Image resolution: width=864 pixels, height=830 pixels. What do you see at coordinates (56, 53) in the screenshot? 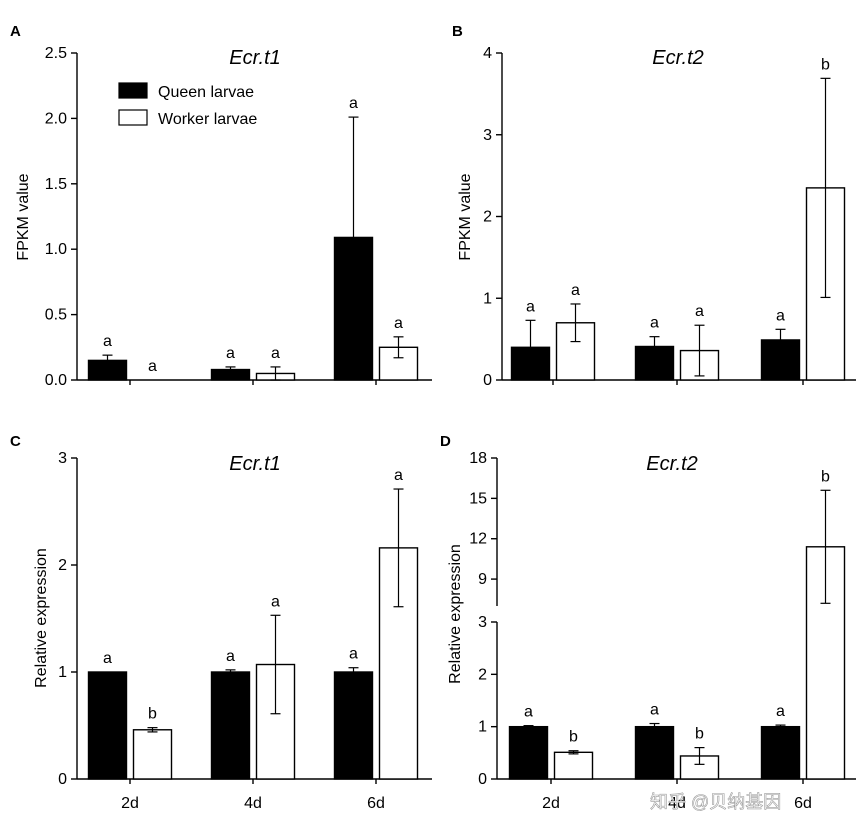
I see `y-tick-label: 2.5` at bounding box center [56, 53].